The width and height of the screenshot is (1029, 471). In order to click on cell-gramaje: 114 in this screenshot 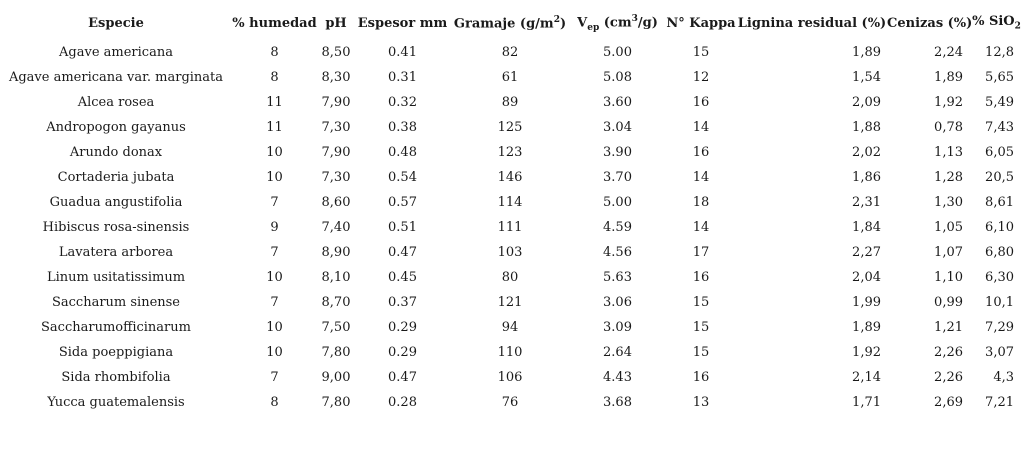, I will do `click(510, 202)`.